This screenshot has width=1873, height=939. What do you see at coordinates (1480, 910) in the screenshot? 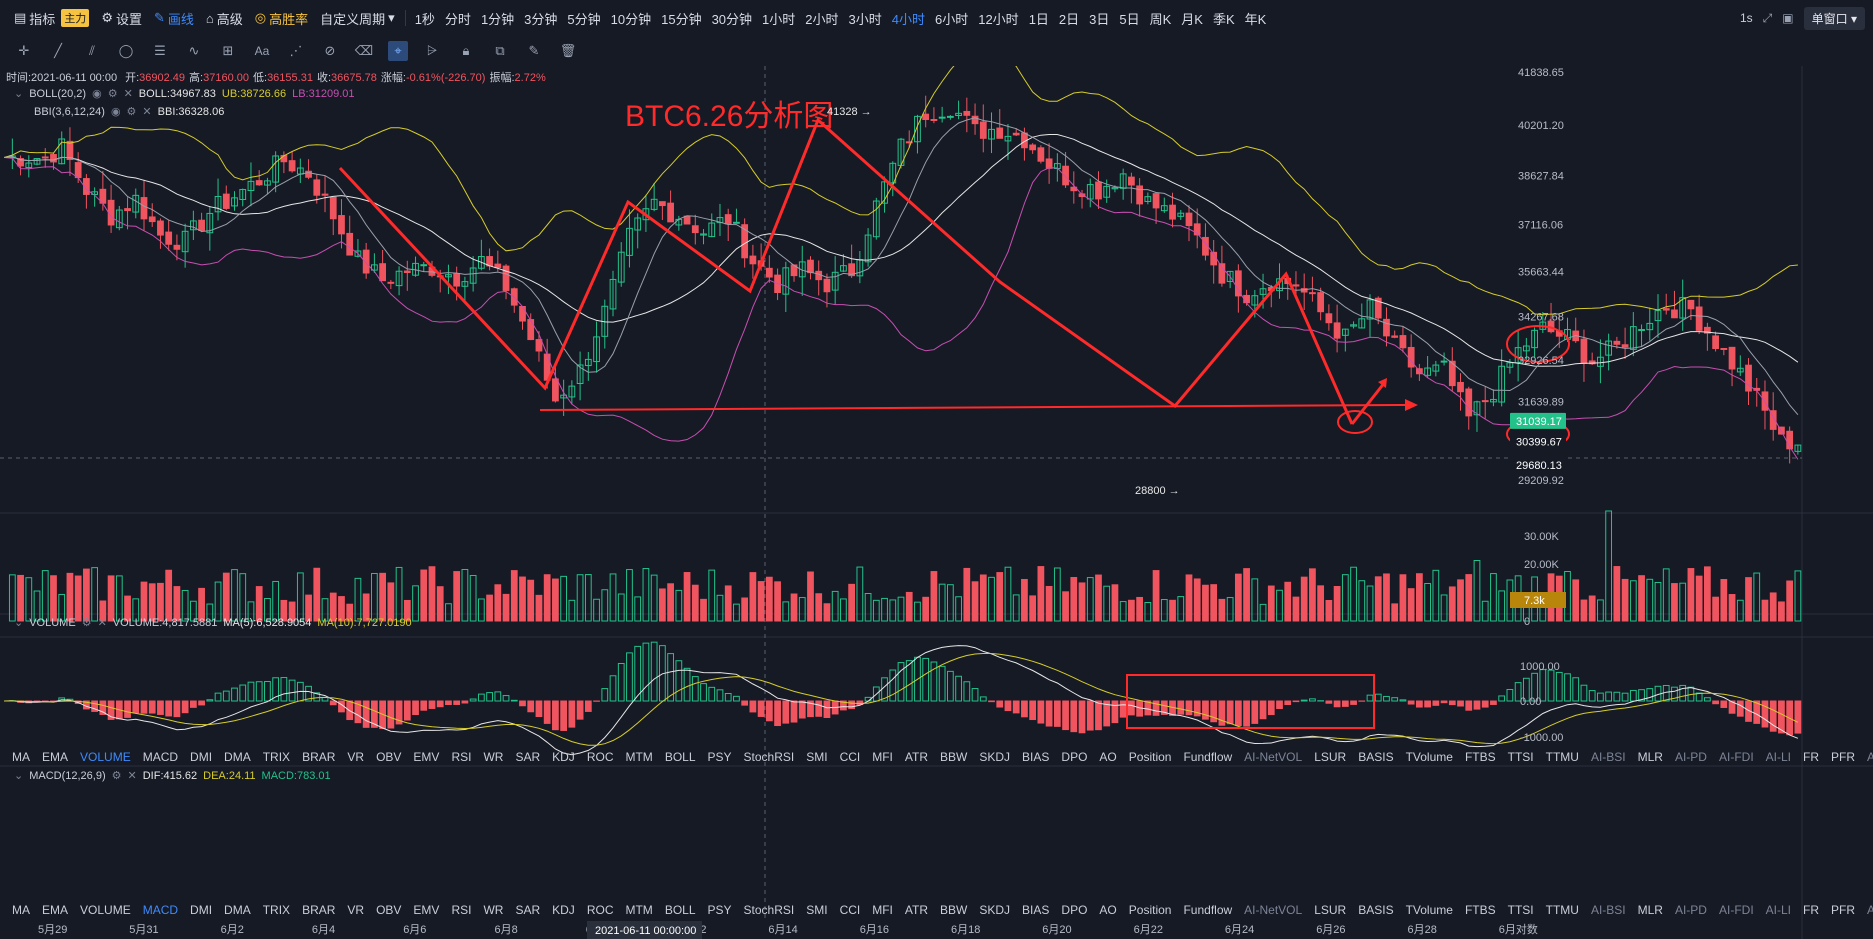
I see `indicator-tab-ftbs: FTBS` at bounding box center [1480, 910].